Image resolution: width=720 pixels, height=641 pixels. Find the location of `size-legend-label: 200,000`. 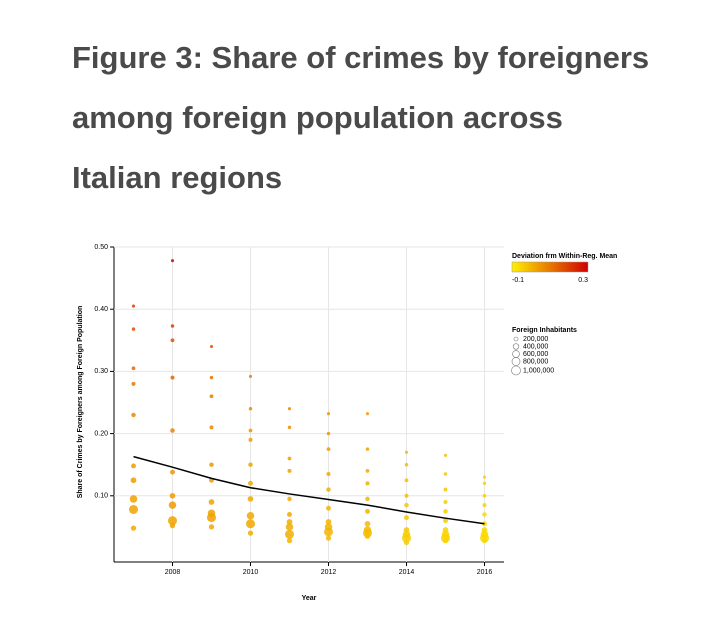

size-legend-label: 200,000 is located at coordinates (535, 339).